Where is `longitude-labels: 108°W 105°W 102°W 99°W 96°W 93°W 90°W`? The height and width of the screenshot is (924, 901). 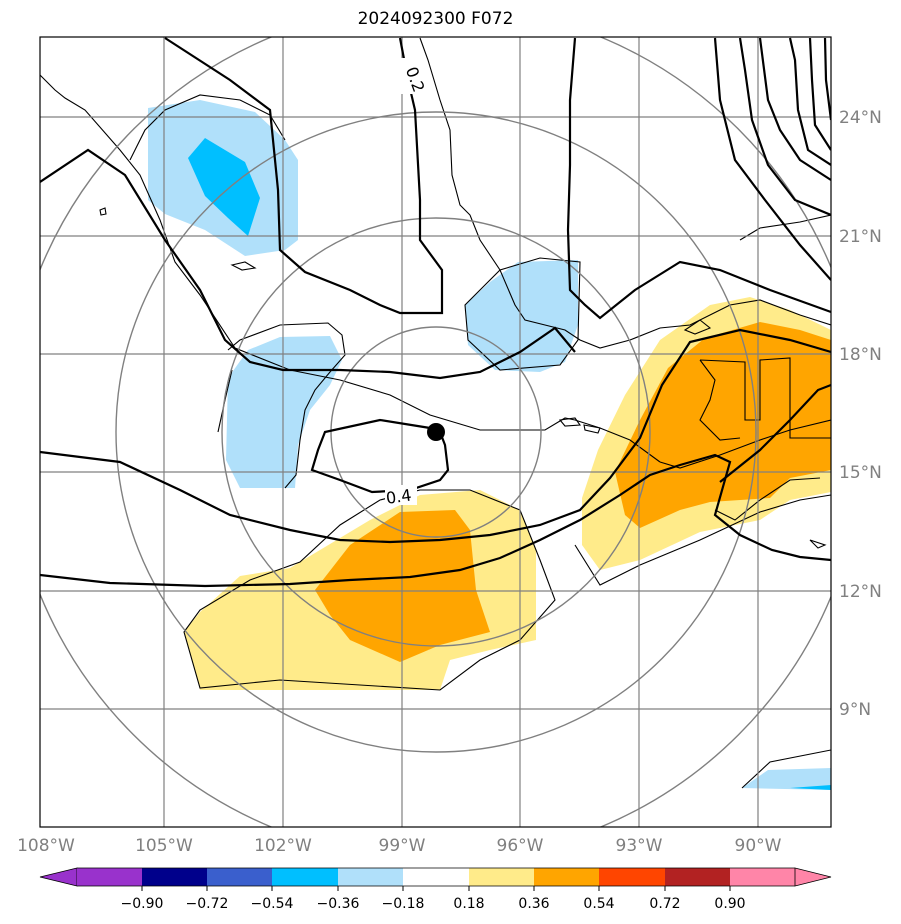 longitude-labels: 108°W 105°W 102°W 99°W 96°W 93°W 90°W is located at coordinates (399, 846).